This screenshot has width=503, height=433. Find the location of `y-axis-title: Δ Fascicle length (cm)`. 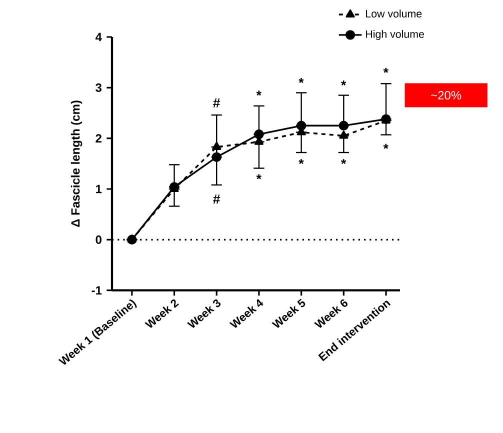

y-axis-title: Δ Fascicle length (cm) is located at coordinates (76, 163).